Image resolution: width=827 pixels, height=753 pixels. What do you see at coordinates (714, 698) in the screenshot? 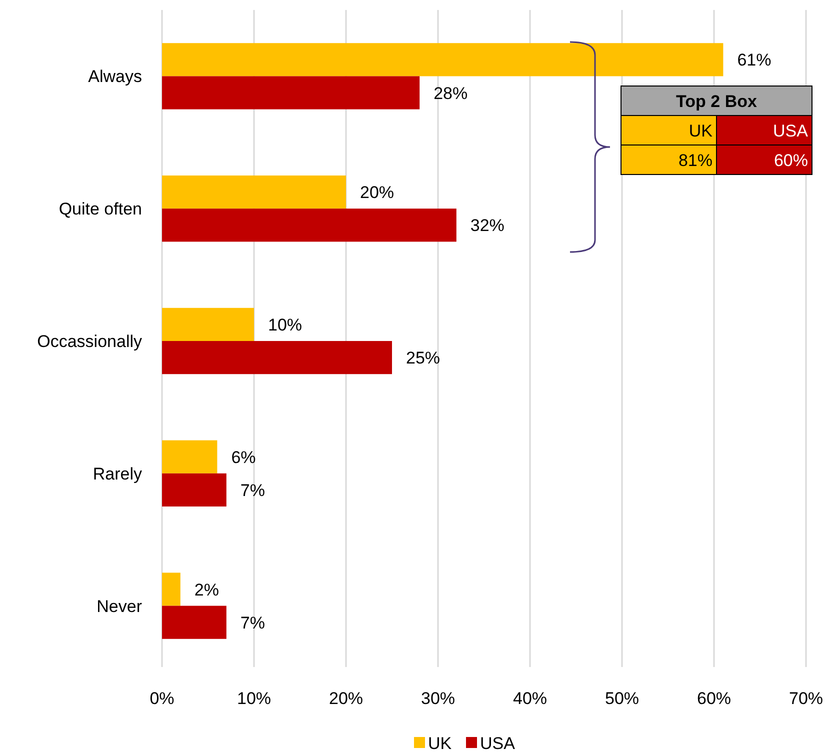
I see `x-tick-label: 60%` at bounding box center [714, 698].